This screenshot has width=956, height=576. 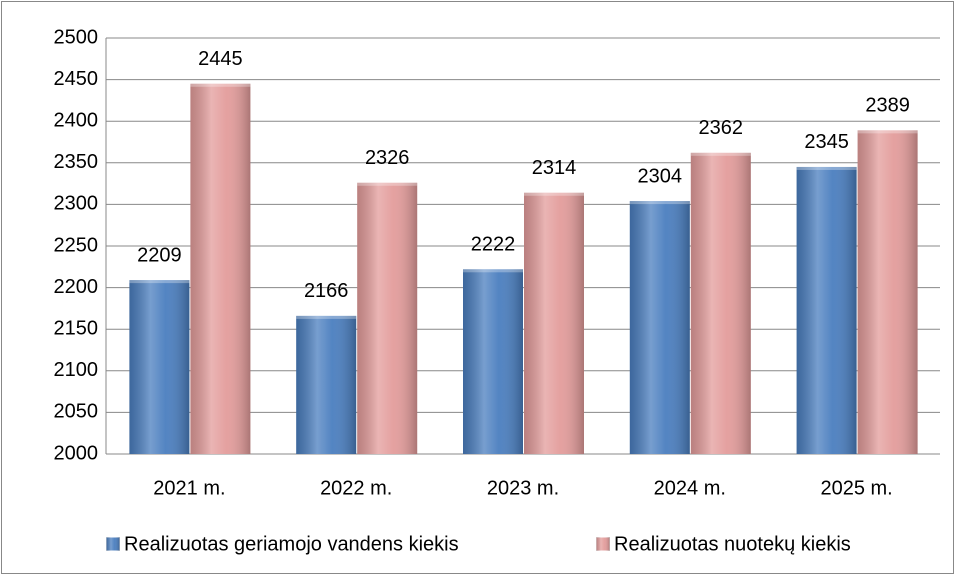 What do you see at coordinates (732, 544) in the screenshot?
I see `legend-label: Realizuotas nuotekų kiekis` at bounding box center [732, 544].